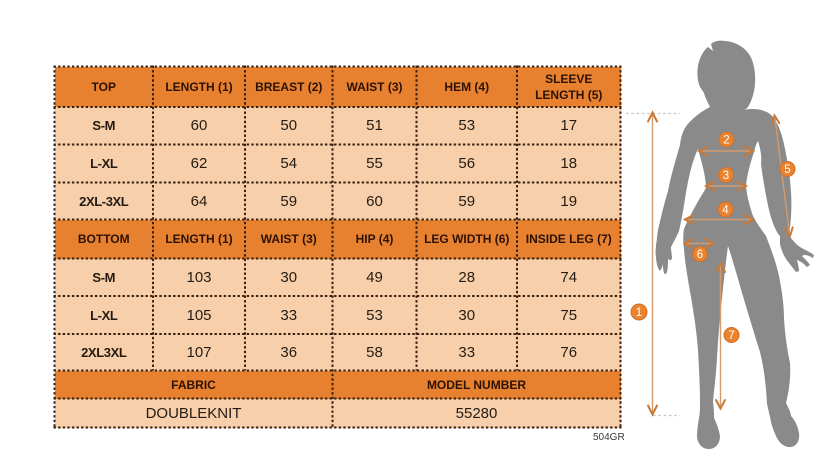  Describe the element at coordinates (639, 313) in the screenshot. I see `svg-text: 1` at that location.